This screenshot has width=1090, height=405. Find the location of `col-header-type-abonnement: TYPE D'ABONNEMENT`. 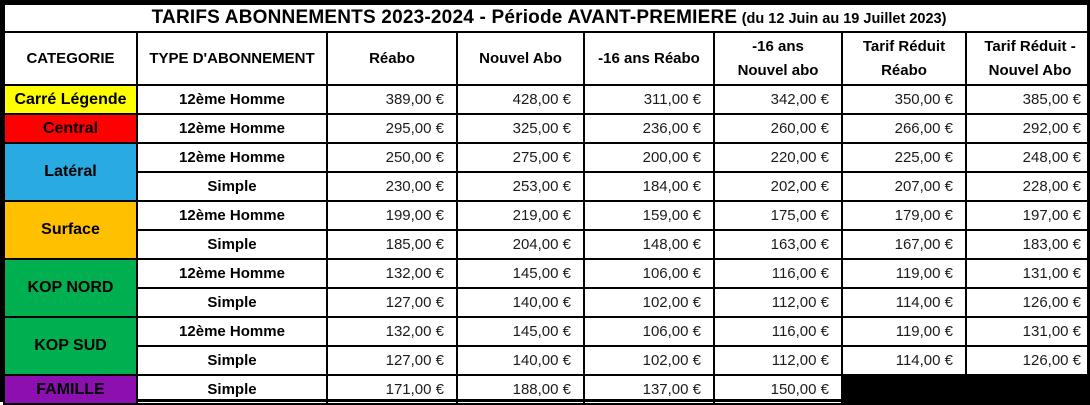

col-header-type-abonnement: TYPE D'ABONNEMENT is located at coordinates (232, 58).